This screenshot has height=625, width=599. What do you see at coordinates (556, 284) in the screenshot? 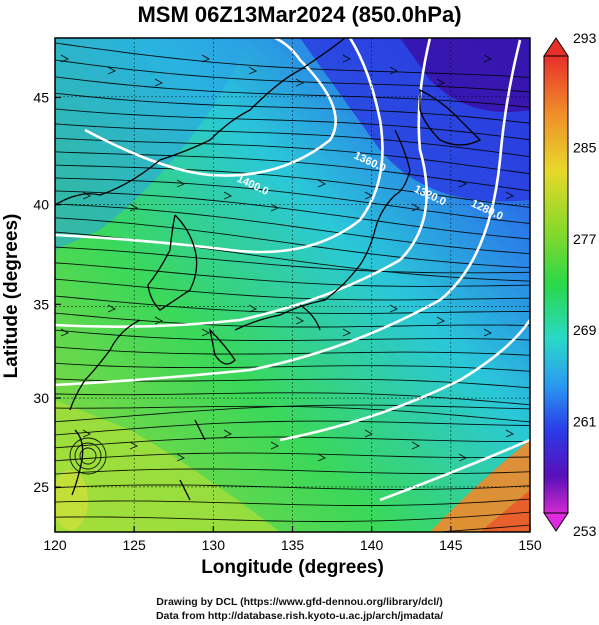
I see `colorbar-body` at bounding box center [556, 284].